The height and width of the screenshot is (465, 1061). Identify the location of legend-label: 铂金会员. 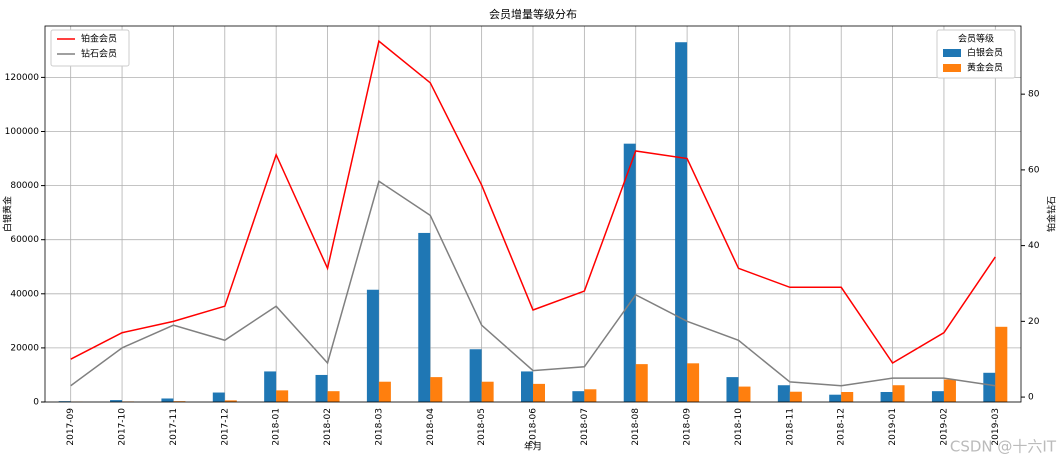
(99, 39).